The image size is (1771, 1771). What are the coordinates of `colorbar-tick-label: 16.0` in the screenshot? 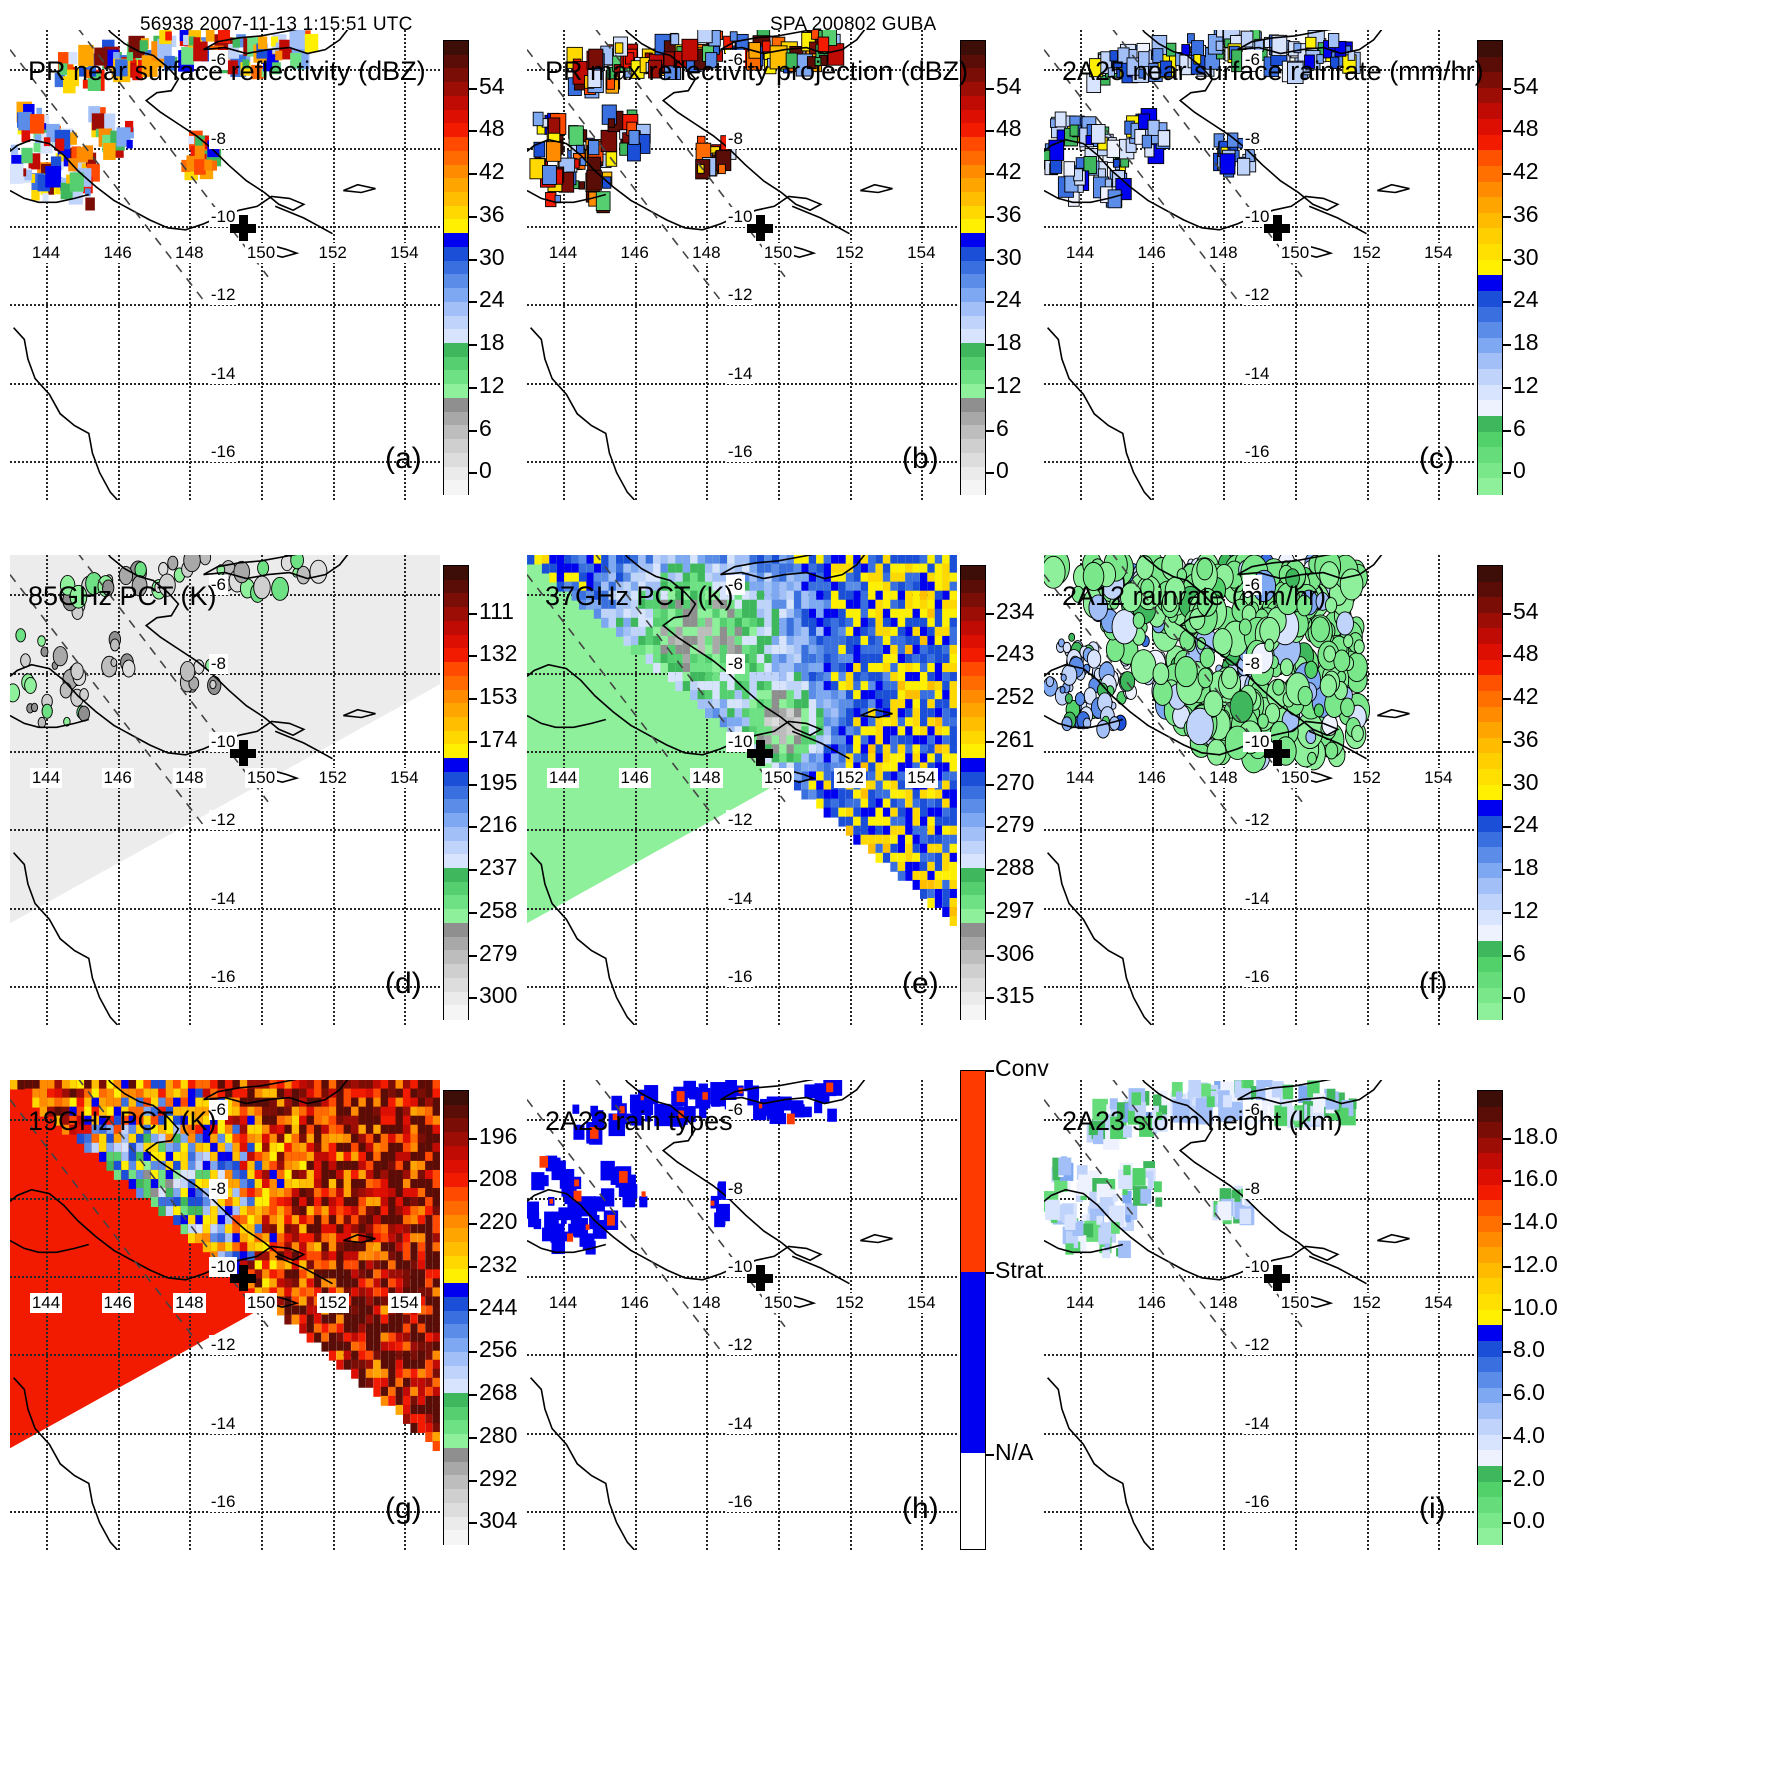 It's located at (1535, 1178).